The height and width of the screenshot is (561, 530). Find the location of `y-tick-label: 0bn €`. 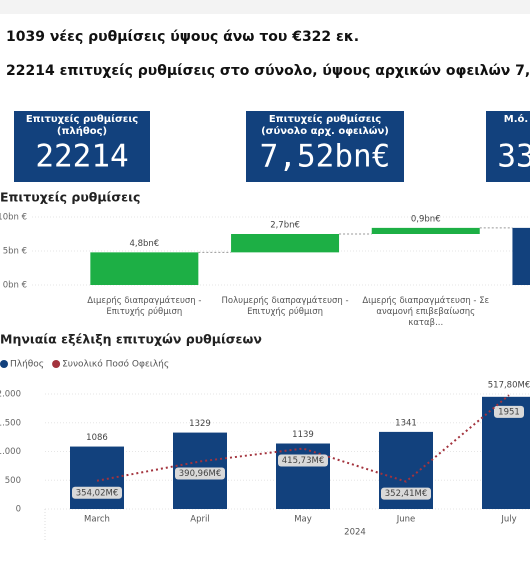

y-tick-label: 0bn € is located at coordinates (15, 286).